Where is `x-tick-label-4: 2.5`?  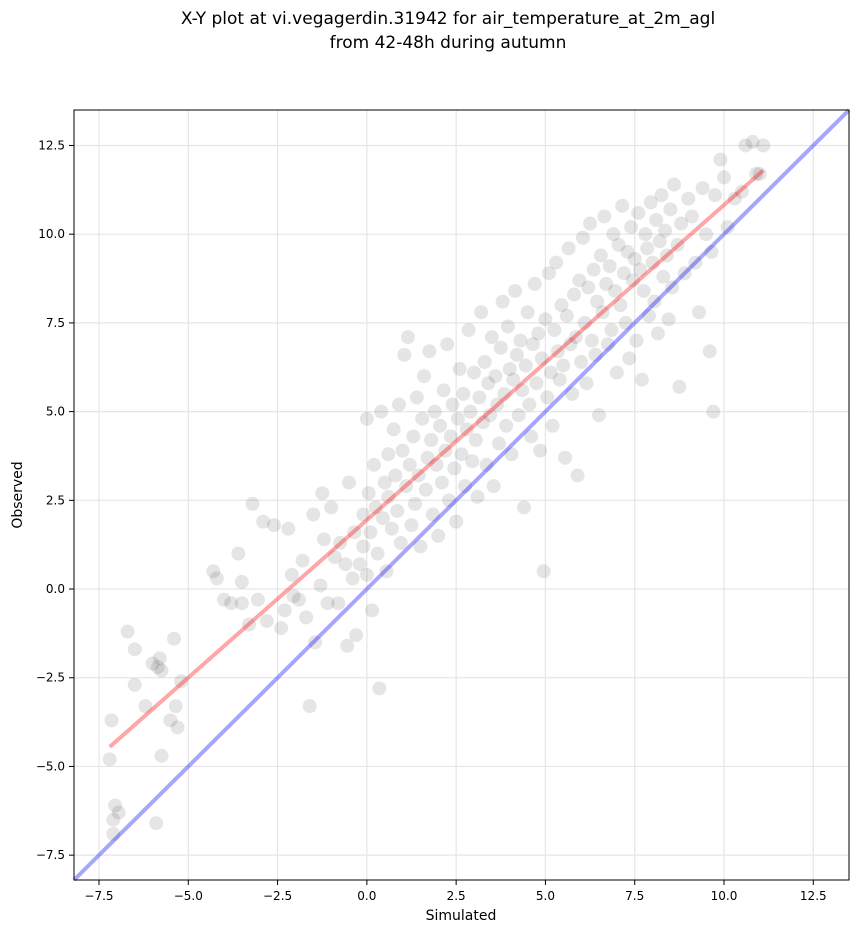
x-tick-label-4: 2.5 is located at coordinates (456, 896).